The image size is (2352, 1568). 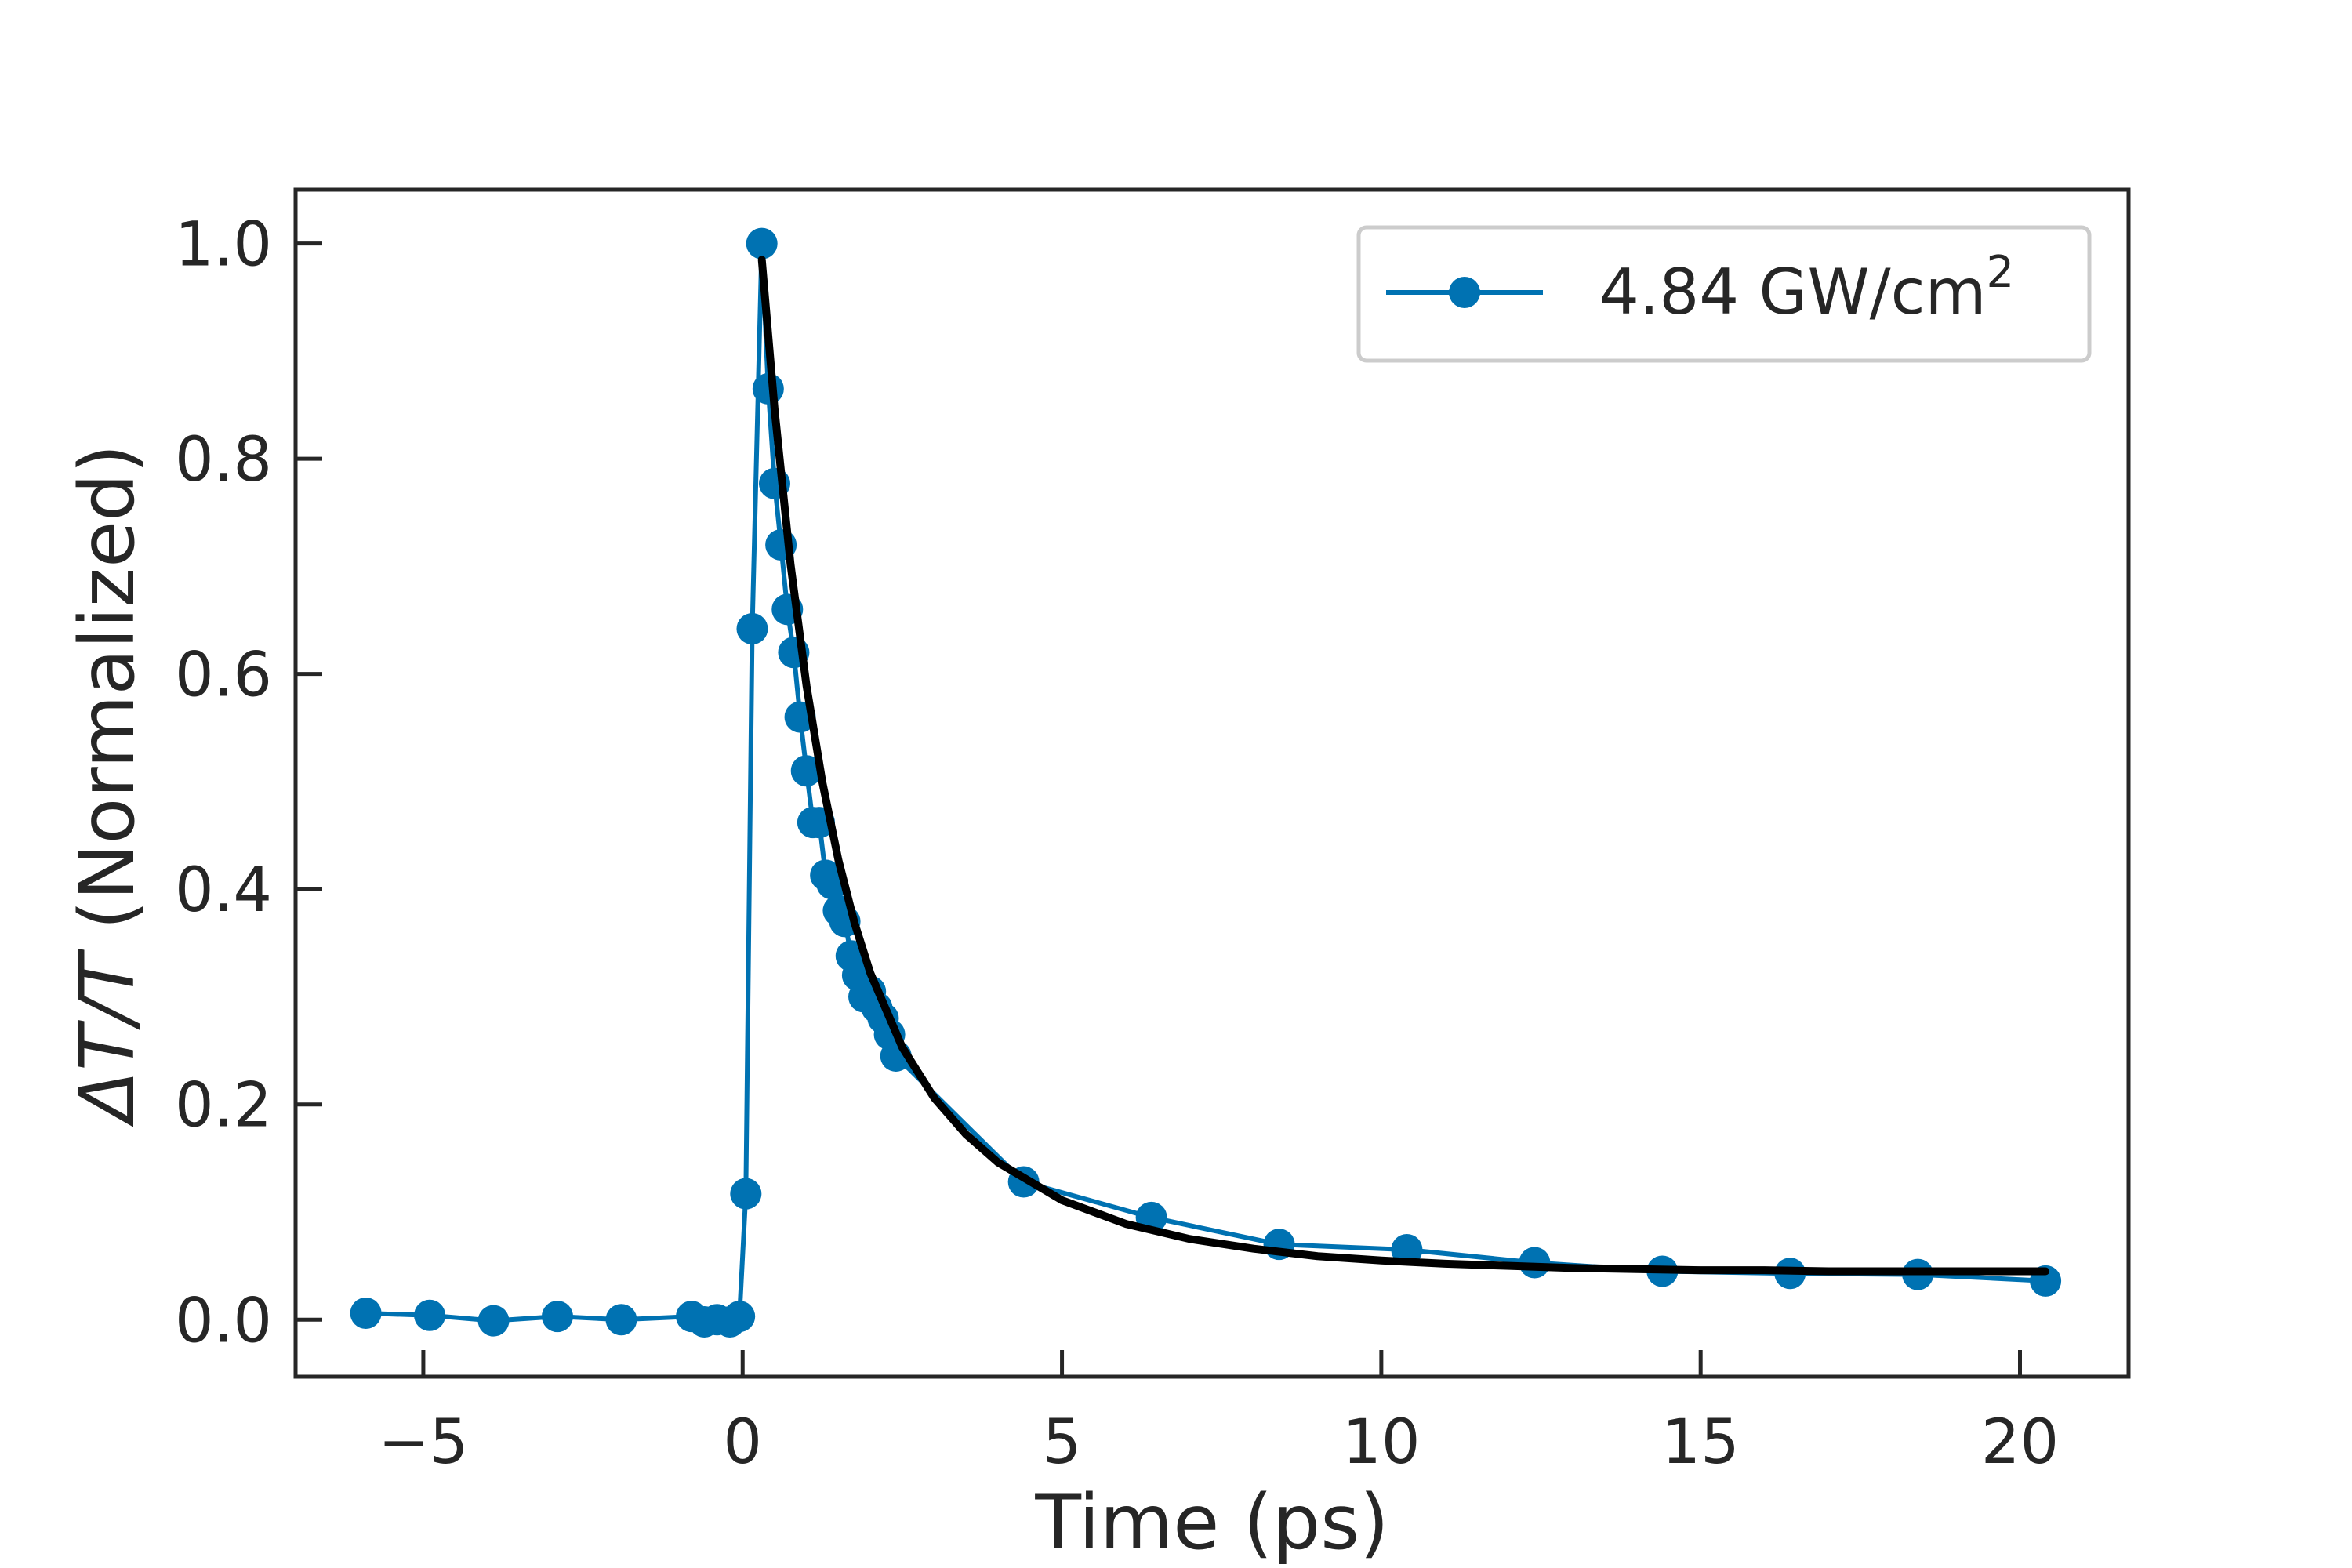 What do you see at coordinates (1793, 292) in the screenshot?
I see `legend-label-main: 4.84 GW/cm` at bounding box center [1793, 292].